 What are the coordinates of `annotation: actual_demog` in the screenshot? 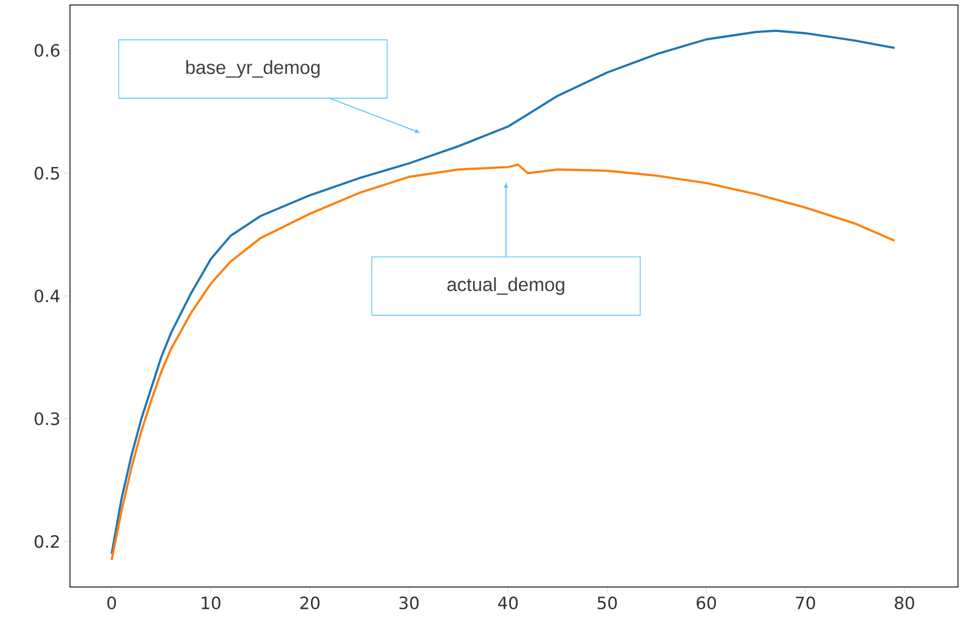 It's located at (505, 286).